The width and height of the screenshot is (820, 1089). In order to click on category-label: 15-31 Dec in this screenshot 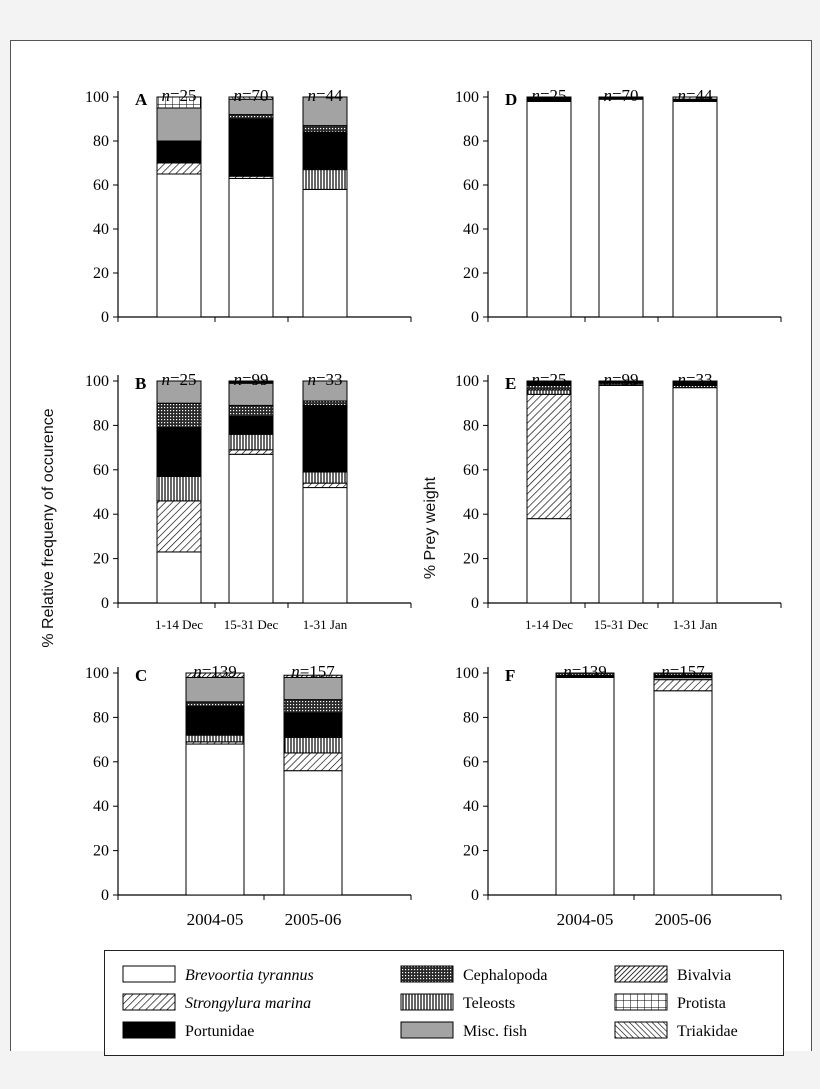, I will do `click(621, 624)`.